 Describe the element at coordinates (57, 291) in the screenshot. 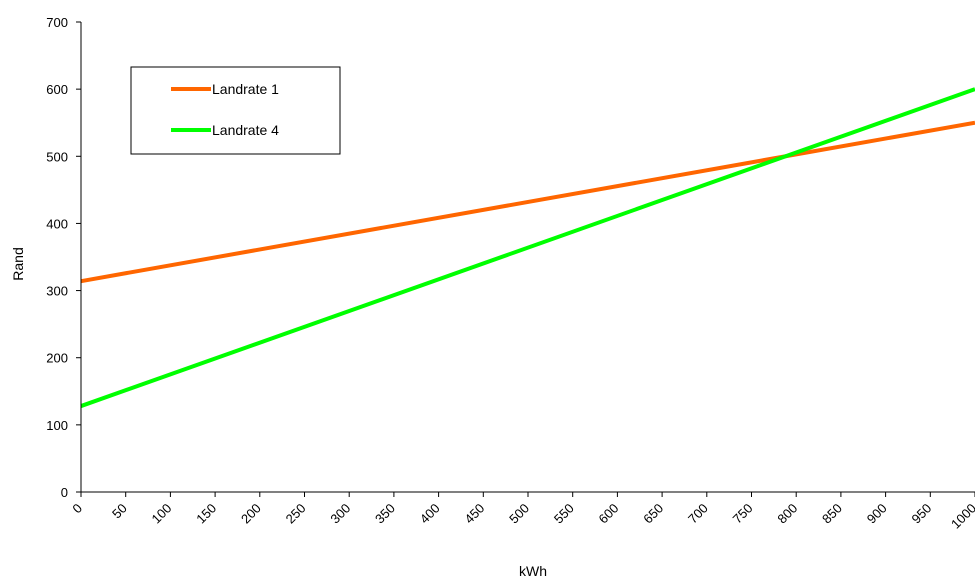

I see `y-tick-label: 300` at that location.